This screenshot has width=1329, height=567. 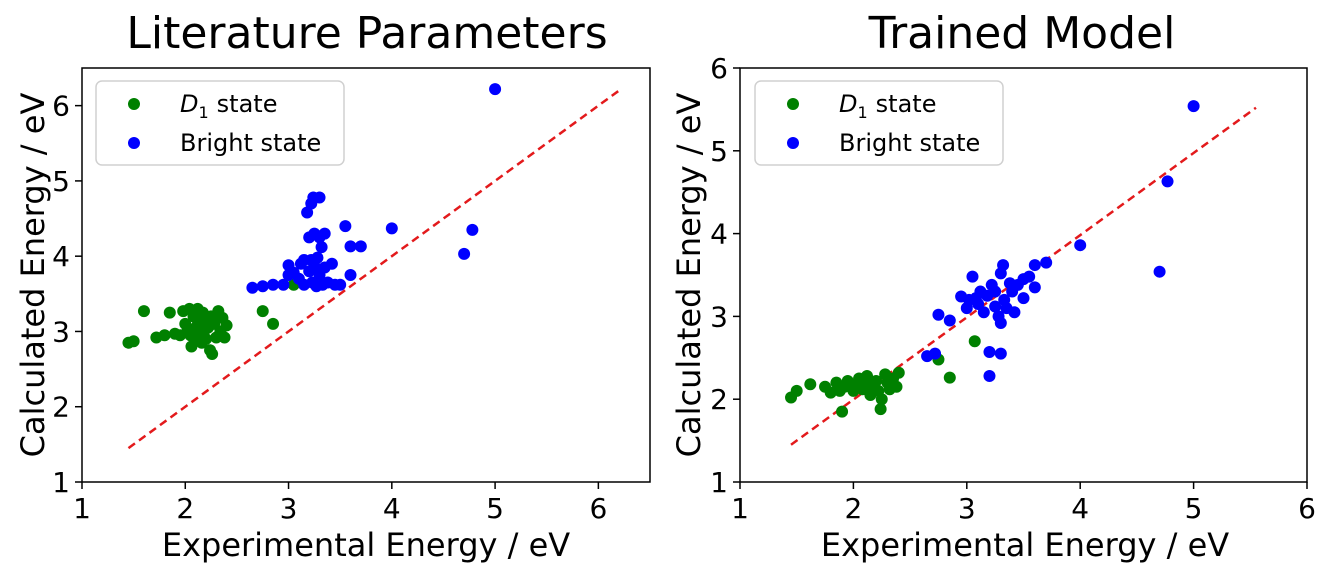 What do you see at coordinates (366, 33) in the screenshot?
I see `chart-title: Literature Parameters` at bounding box center [366, 33].